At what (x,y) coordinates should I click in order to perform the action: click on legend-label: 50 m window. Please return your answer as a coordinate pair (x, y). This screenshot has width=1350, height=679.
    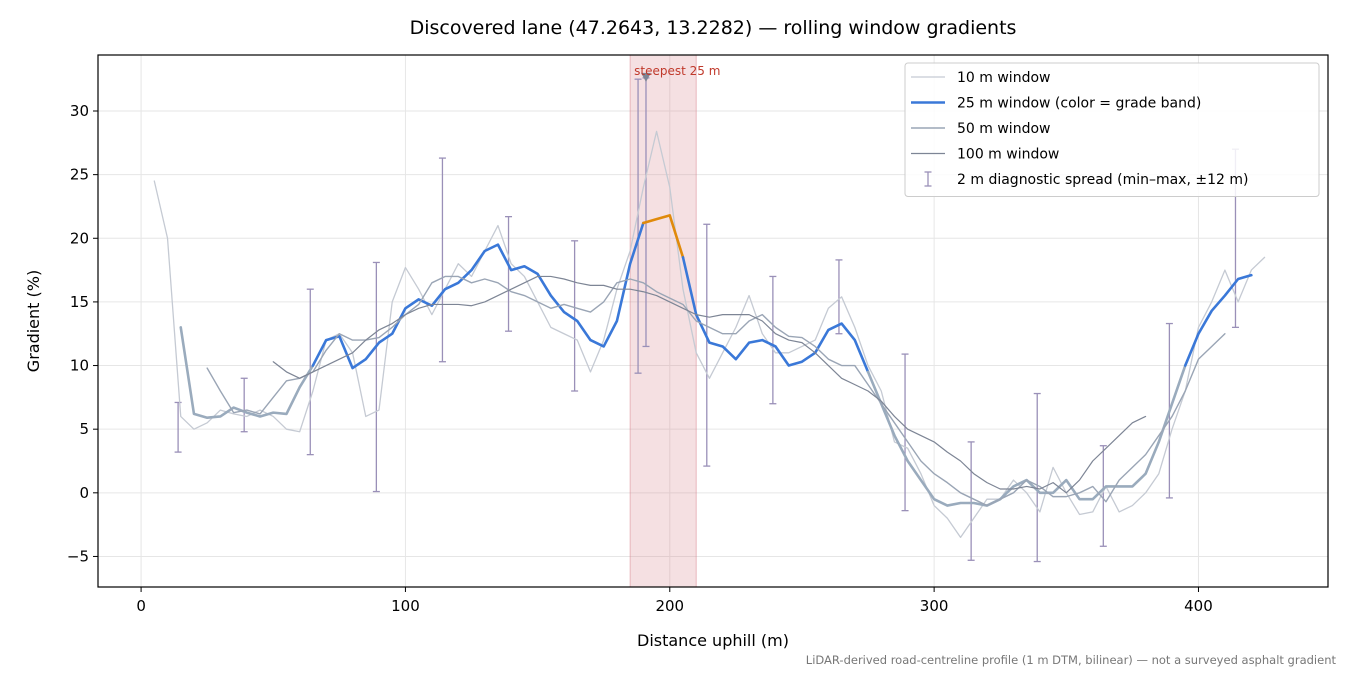
    Looking at the image, I should click on (1003, 129).